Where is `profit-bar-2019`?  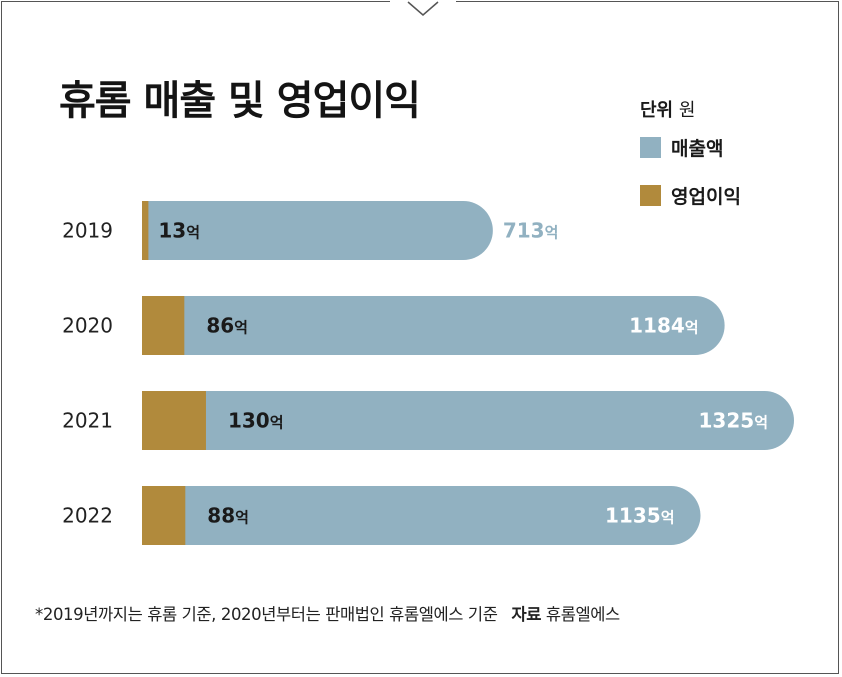 profit-bar-2019 is located at coordinates (145, 230).